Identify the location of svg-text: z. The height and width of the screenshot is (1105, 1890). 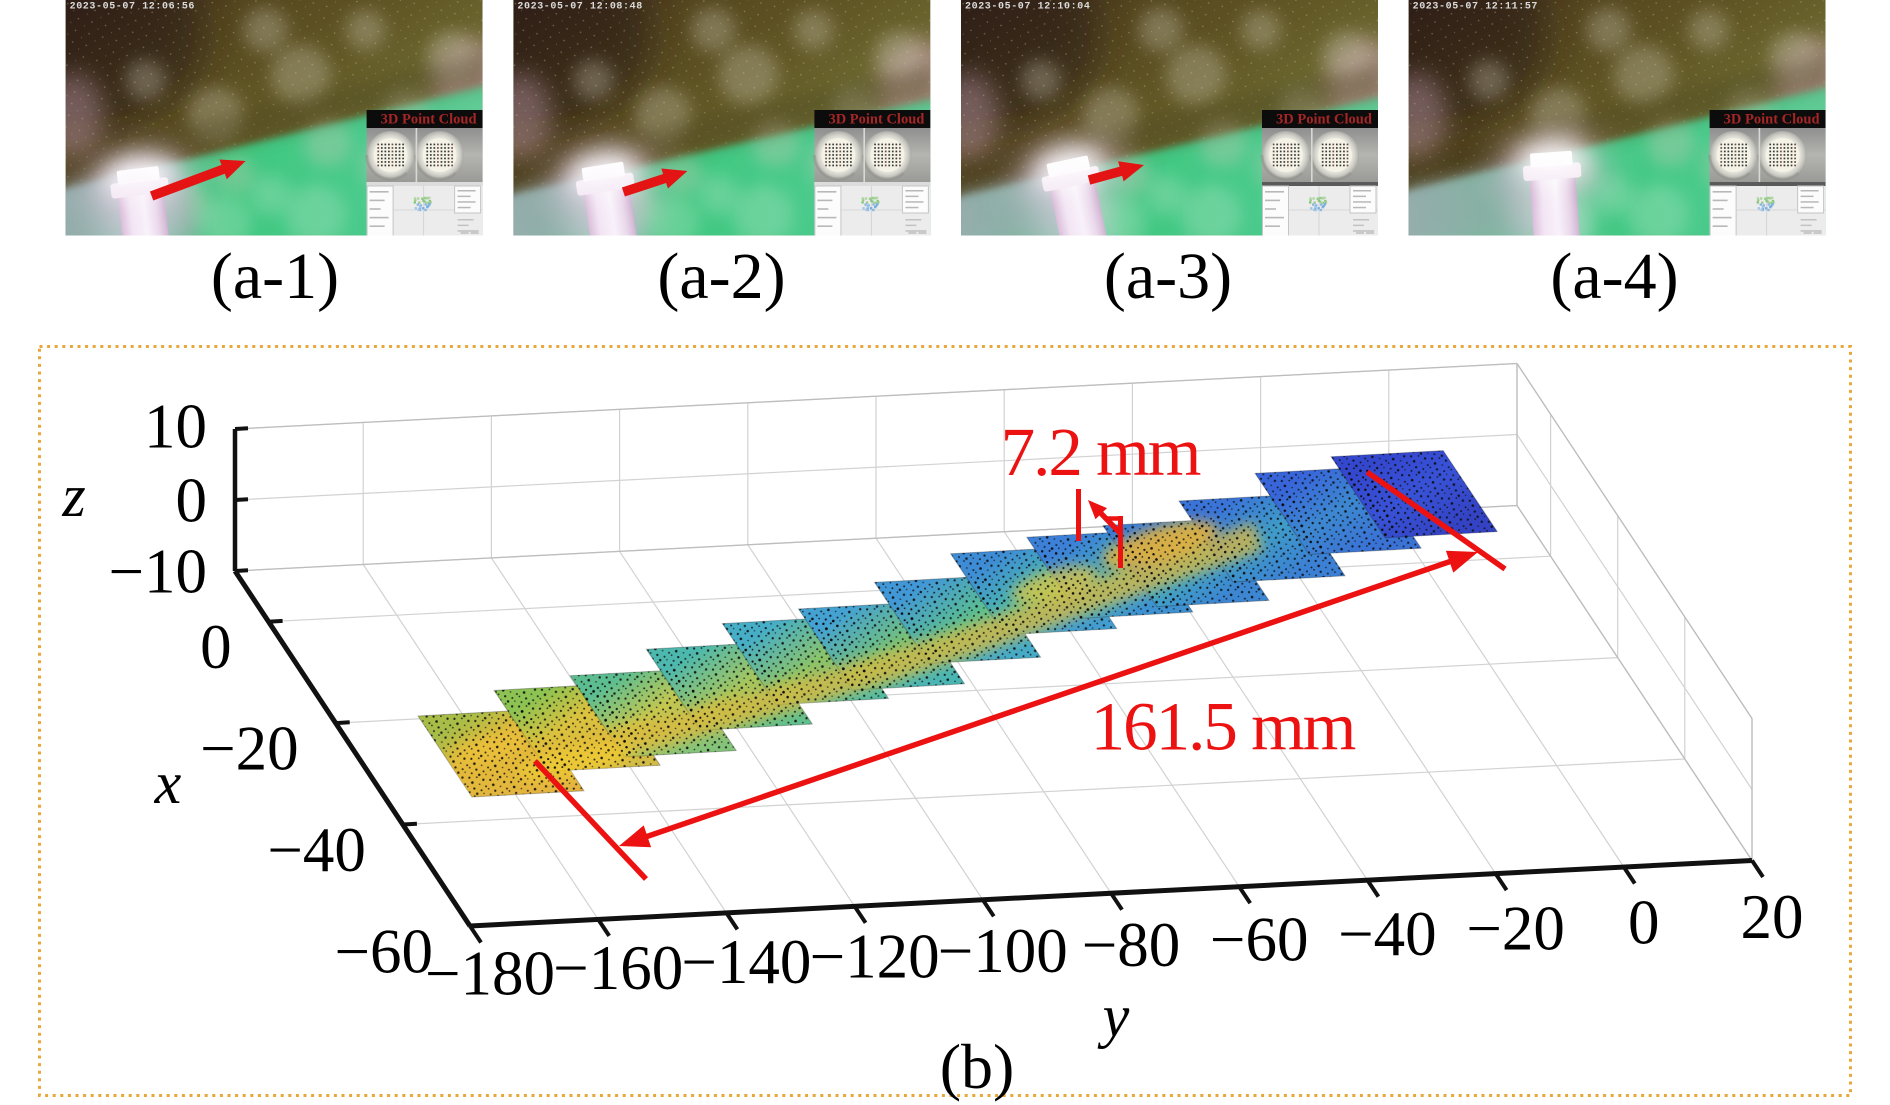
(73, 496).